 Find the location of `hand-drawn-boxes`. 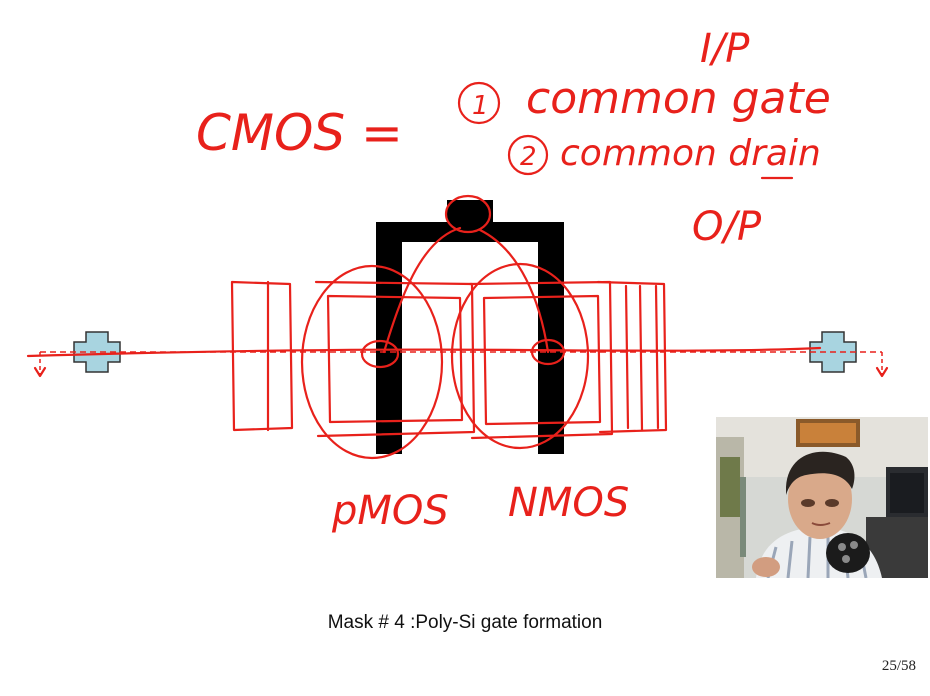

hand-drawn-boxes is located at coordinates (449, 360).